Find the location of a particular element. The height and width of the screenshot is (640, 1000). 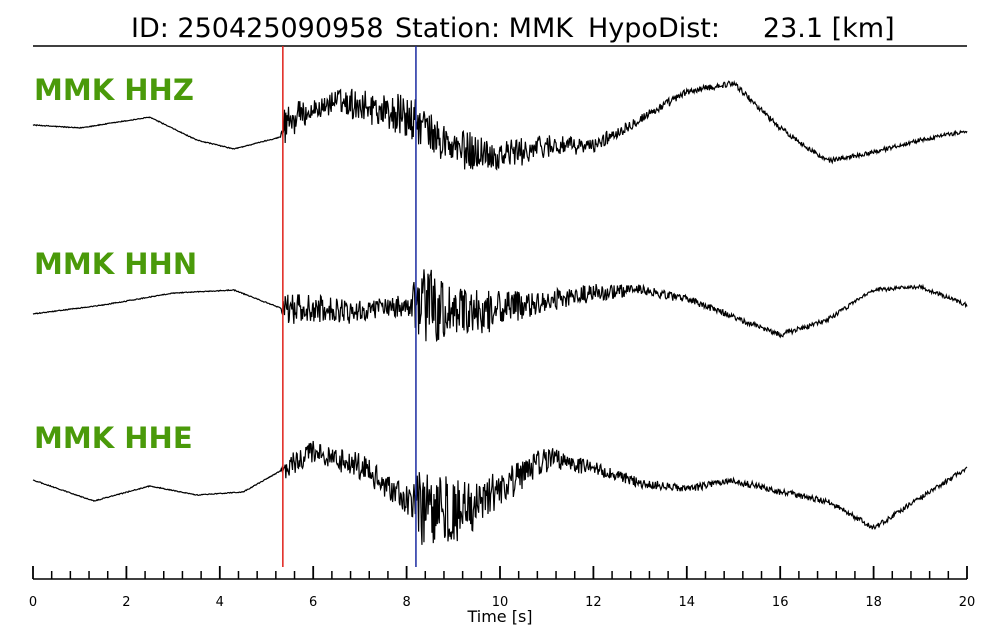

phase-picks is located at coordinates (349, 306).